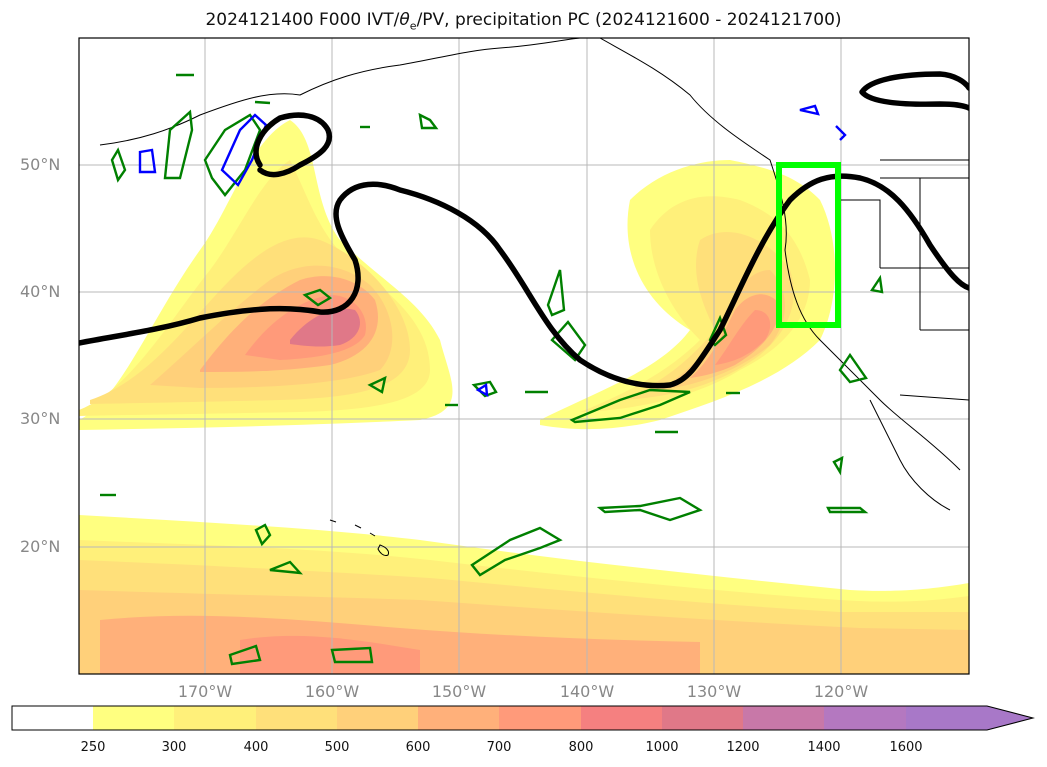  I want to click on colorbar-tick: 700, so click(499, 747).